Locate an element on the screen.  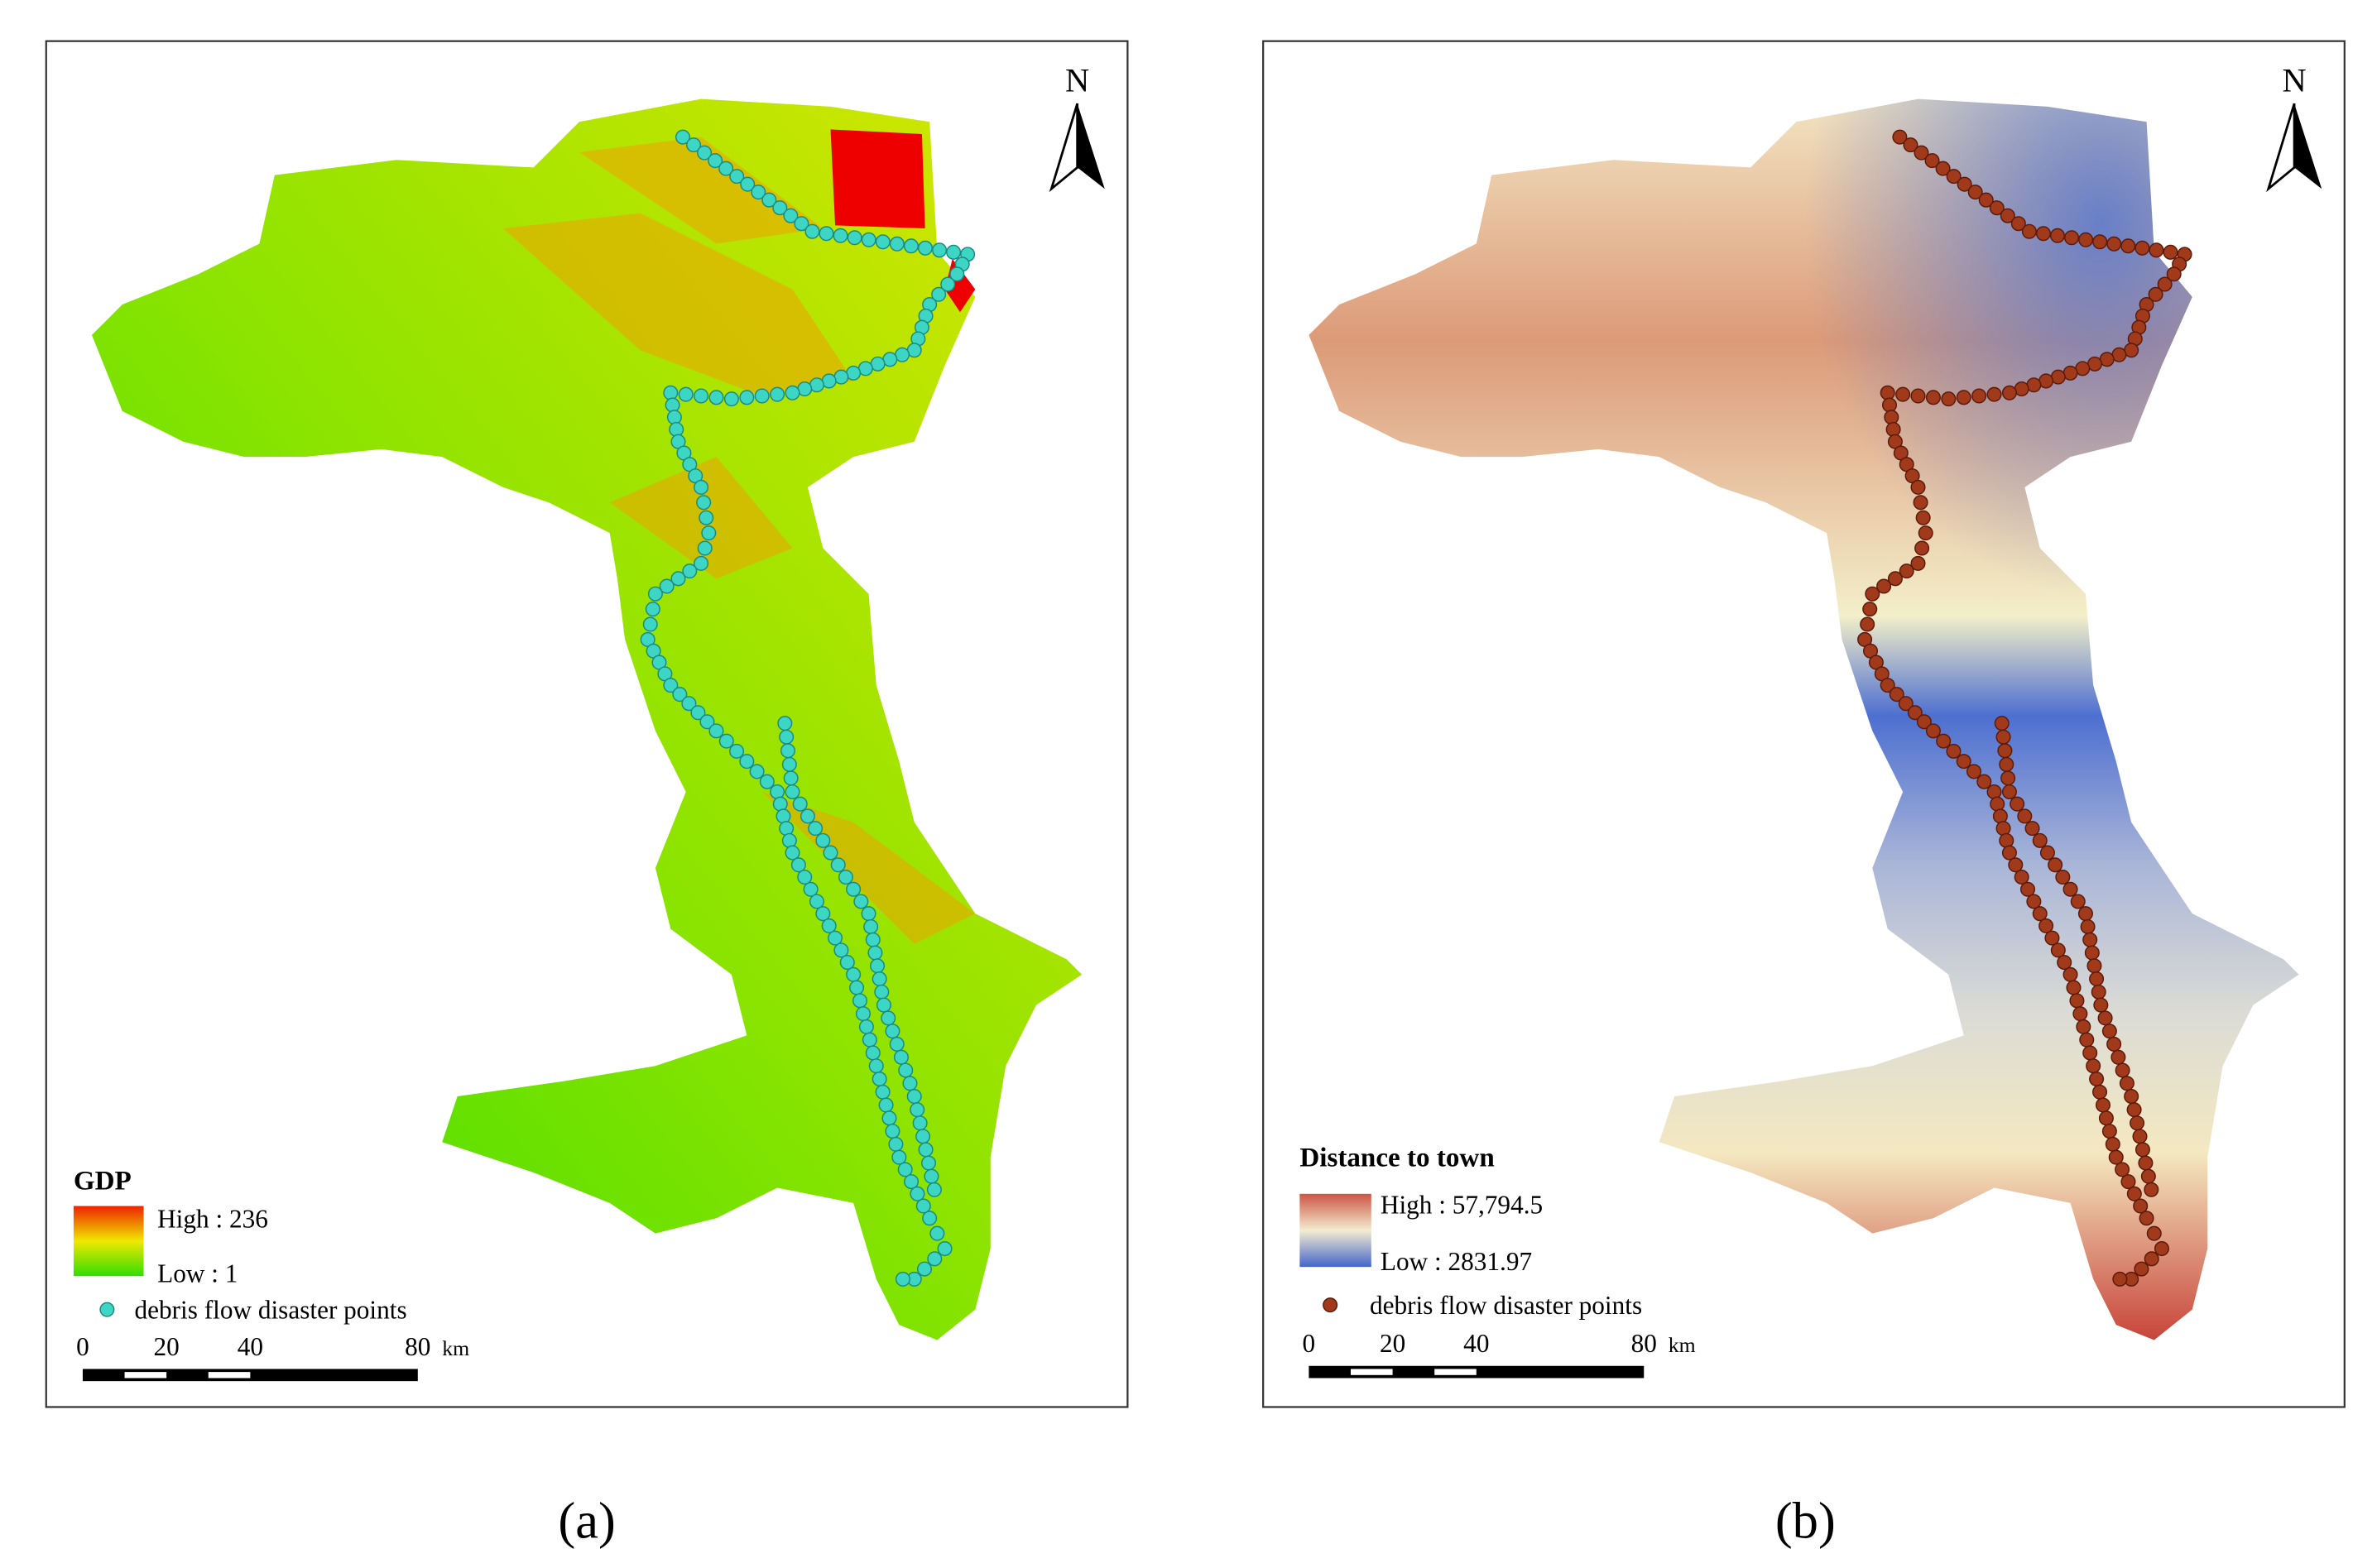
scale-bar-segment is located at coordinates (146, 1376).